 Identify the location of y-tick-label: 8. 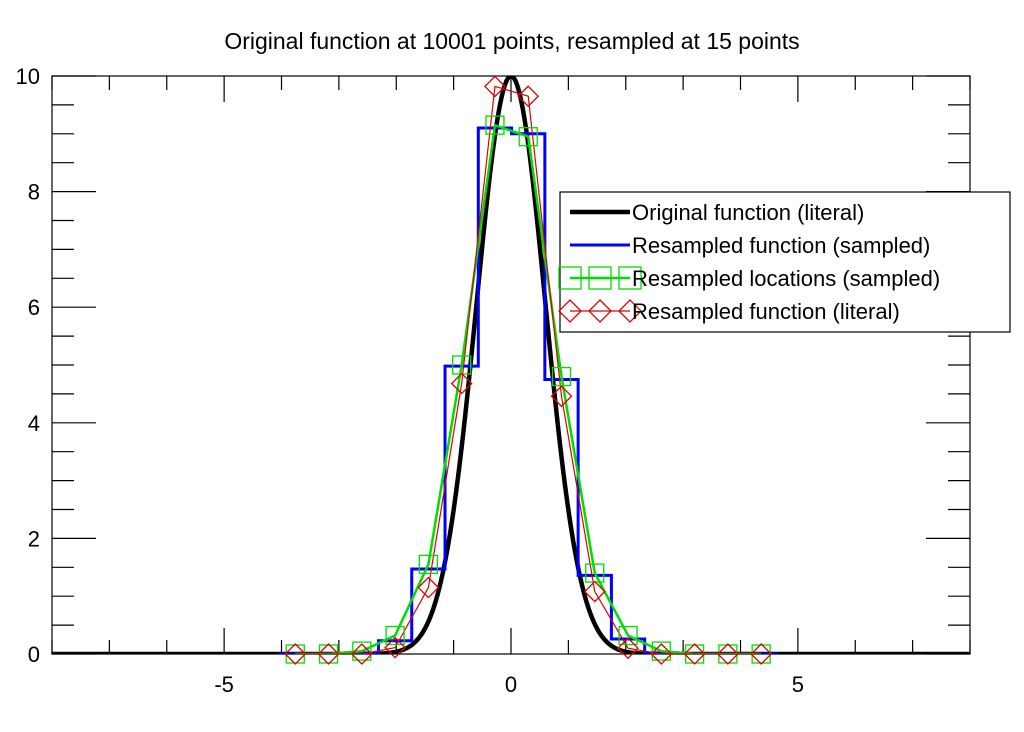
(34, 192).